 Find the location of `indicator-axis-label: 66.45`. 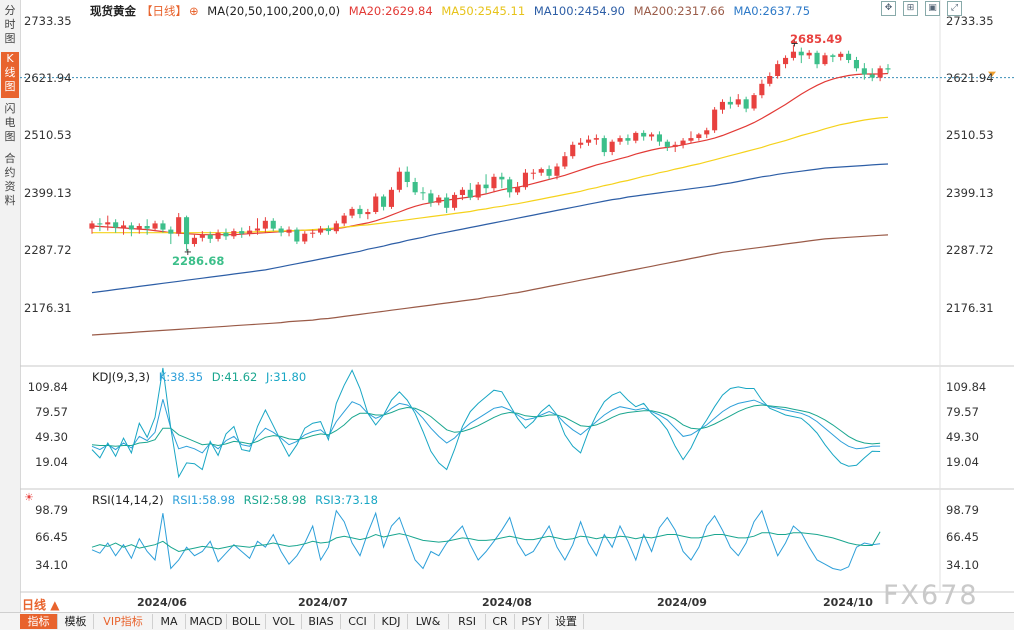

indicator-axis-label: 66.45 is located at coordinates (962, 537).